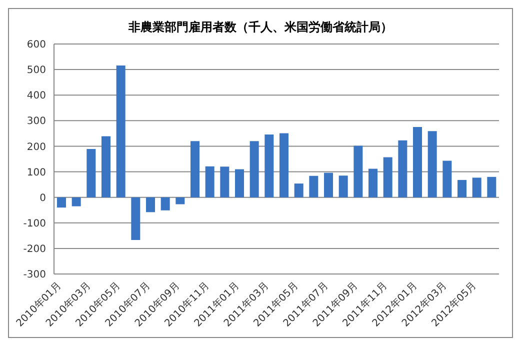  Describe the element at coordinates (34, 249) in the screenshot. I see `y-tick-label: -200` at that location.